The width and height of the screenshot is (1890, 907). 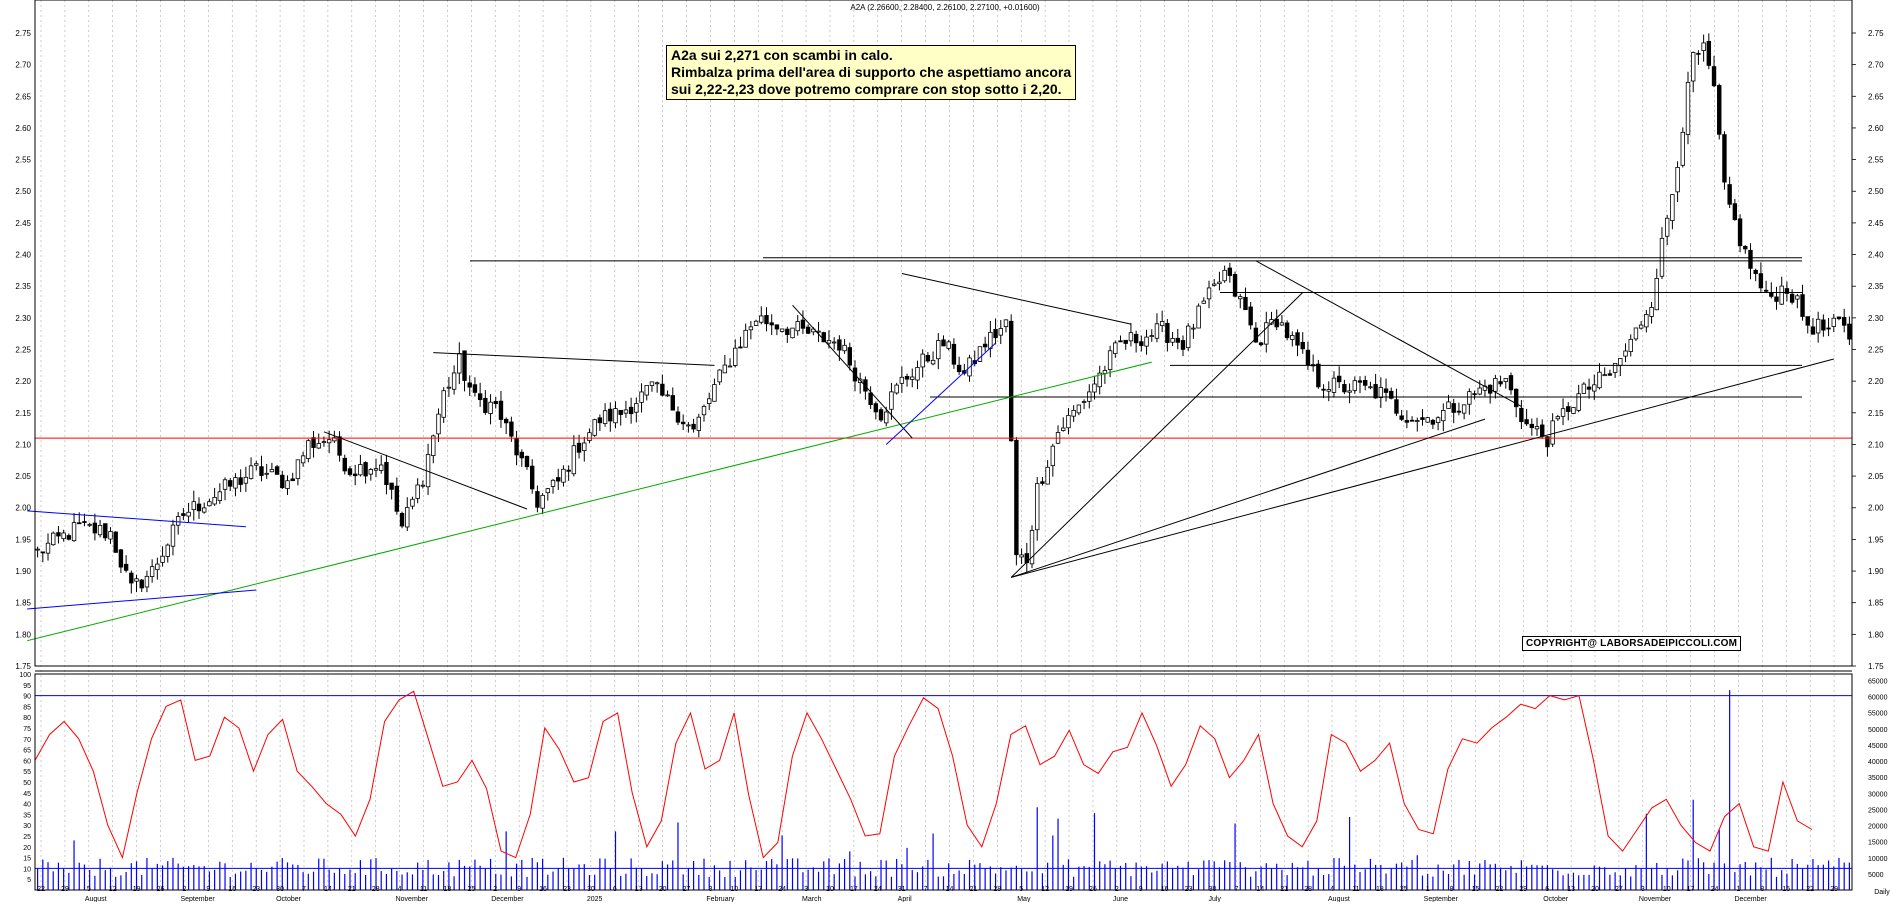 I want to click on volume-tick-label: 20000, so click(x=1878, y=827).